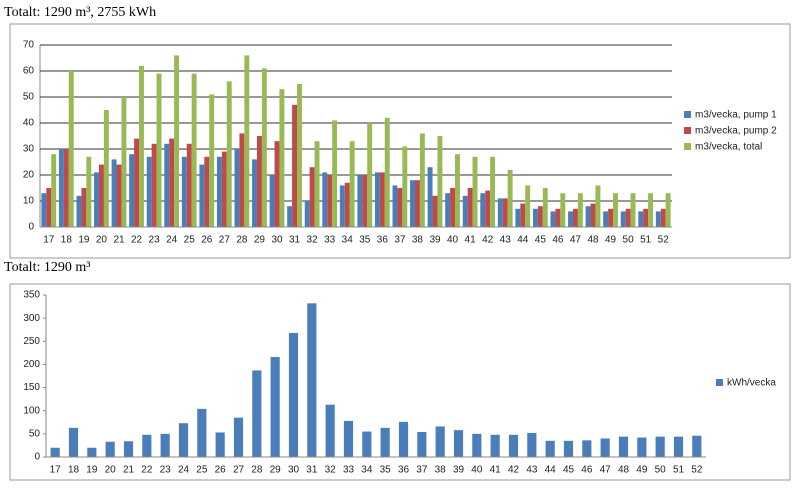  Describe the element at coordinates (29, 45) in the screenshot. I see `y-tick-label: 70` at that location.